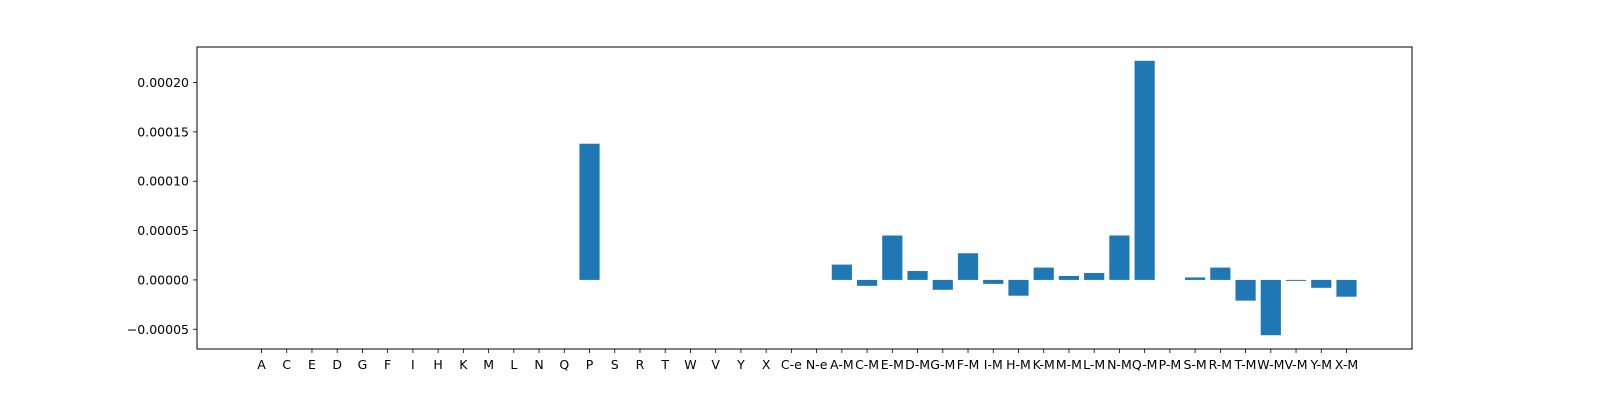  What do you see at coordinates (1321, 364) in the screenshot?
I see `x-tick-label: Y-M` at bounding box center [1321, 364].